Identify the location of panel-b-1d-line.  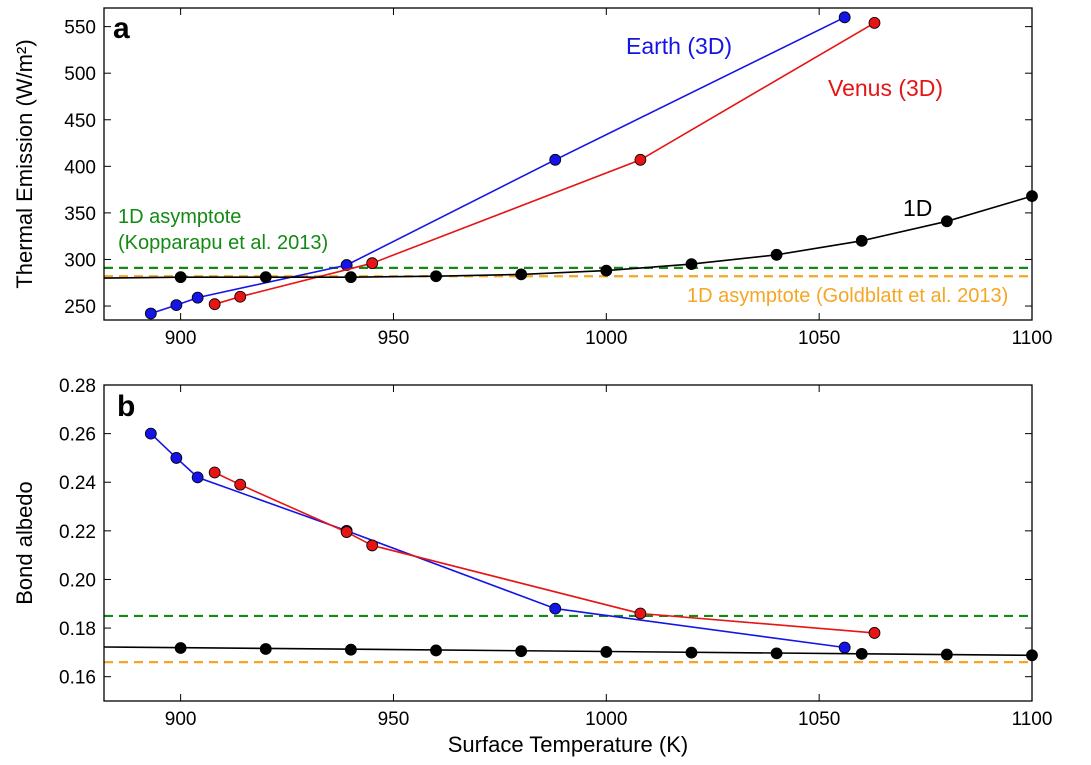
(568, 651).